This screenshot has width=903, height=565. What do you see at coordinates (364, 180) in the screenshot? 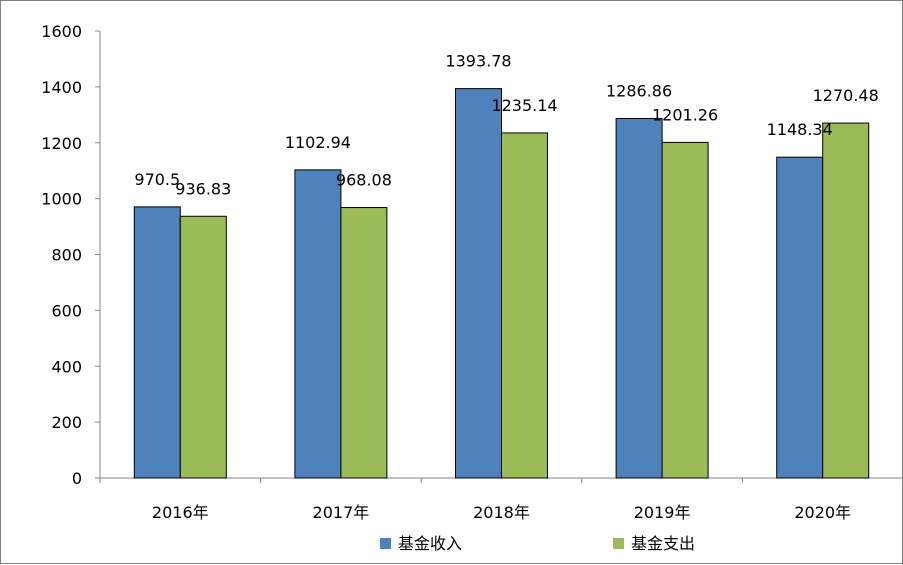
I see `data-label: 968.08` at bounding box center [364, 180].